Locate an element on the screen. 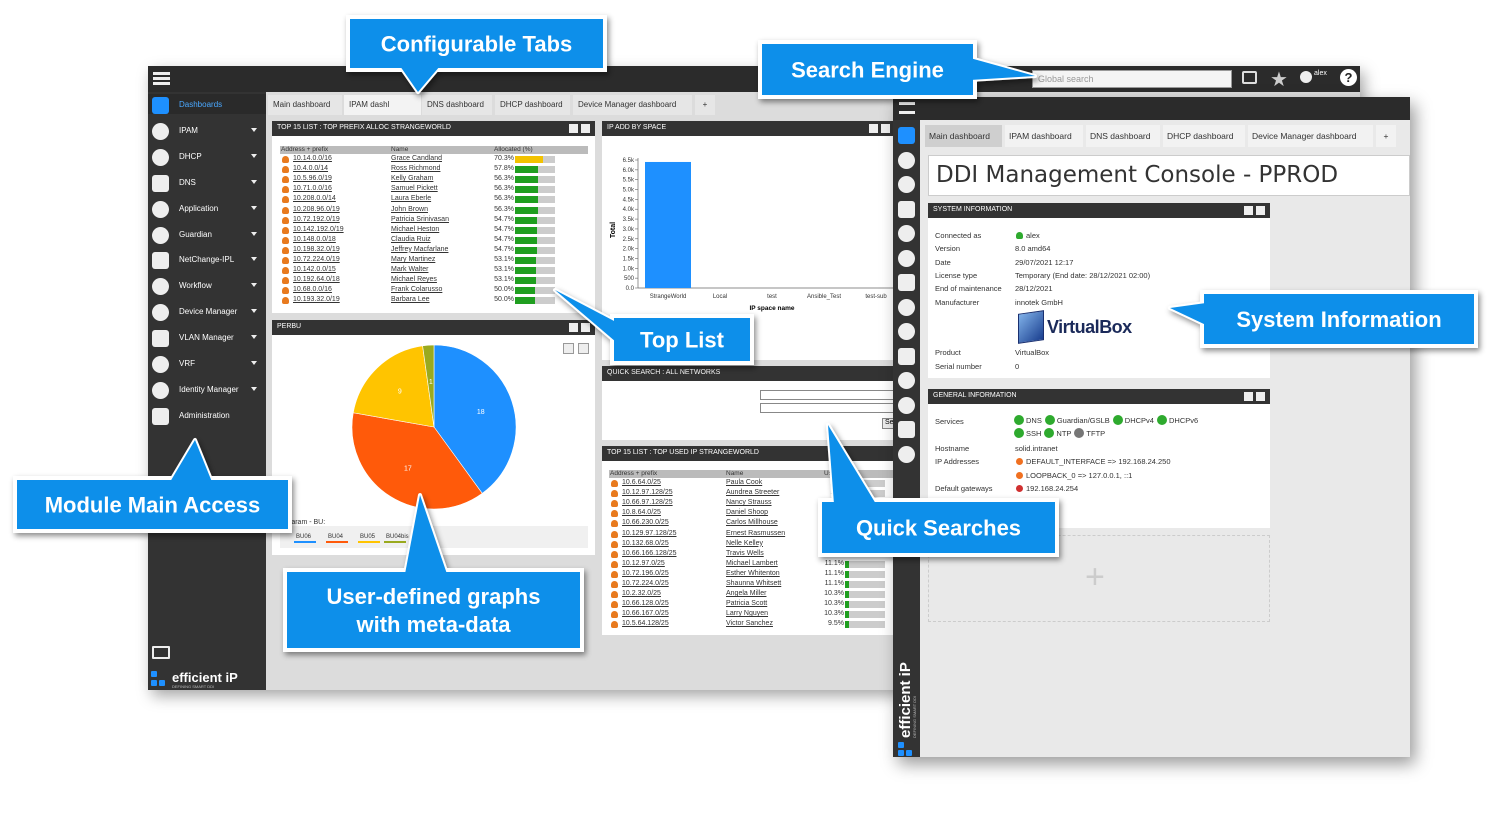 This screenshot has width=1500, height=817. user-name: alex is located at coordinates (1320, 73).